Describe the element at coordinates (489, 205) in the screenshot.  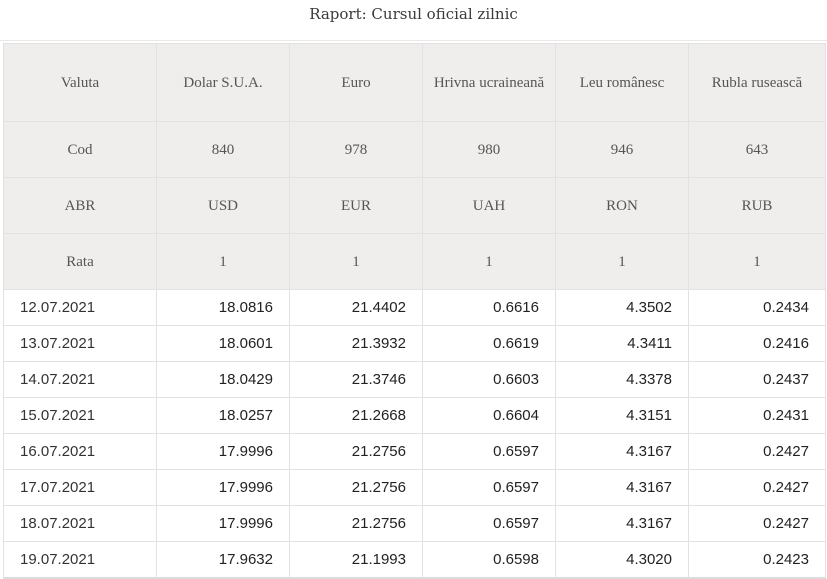
I see `header-cell: UAH` at that location.